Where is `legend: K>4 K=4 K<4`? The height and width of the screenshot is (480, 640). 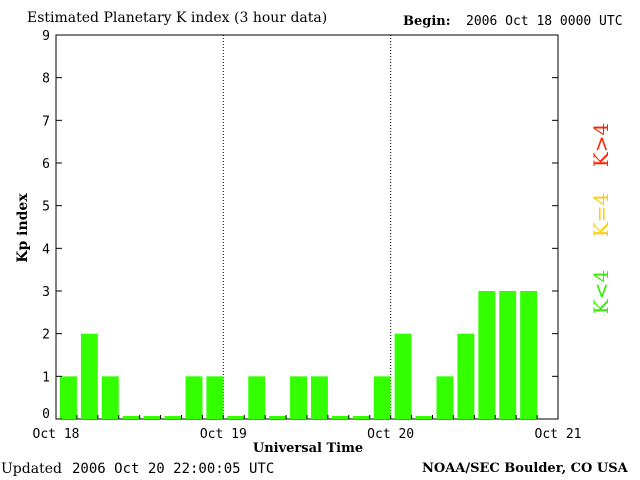 legend: K>4 K=4 K<4 is located at coordinates (601, 218).